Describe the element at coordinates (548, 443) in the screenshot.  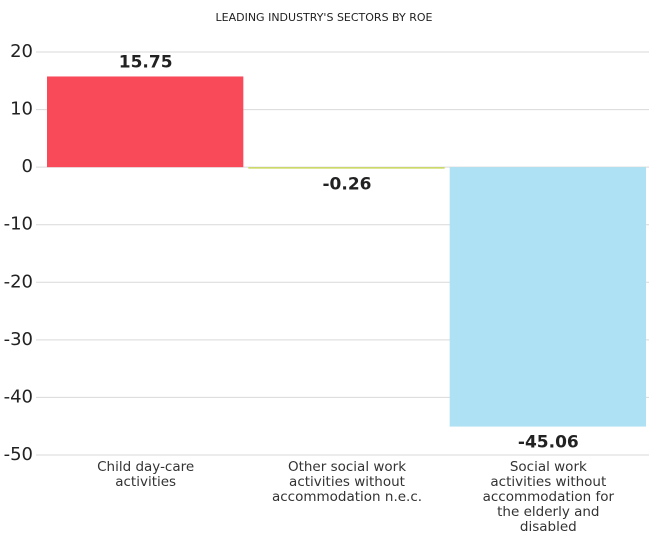
I see `value-label: -45.06` at that location.